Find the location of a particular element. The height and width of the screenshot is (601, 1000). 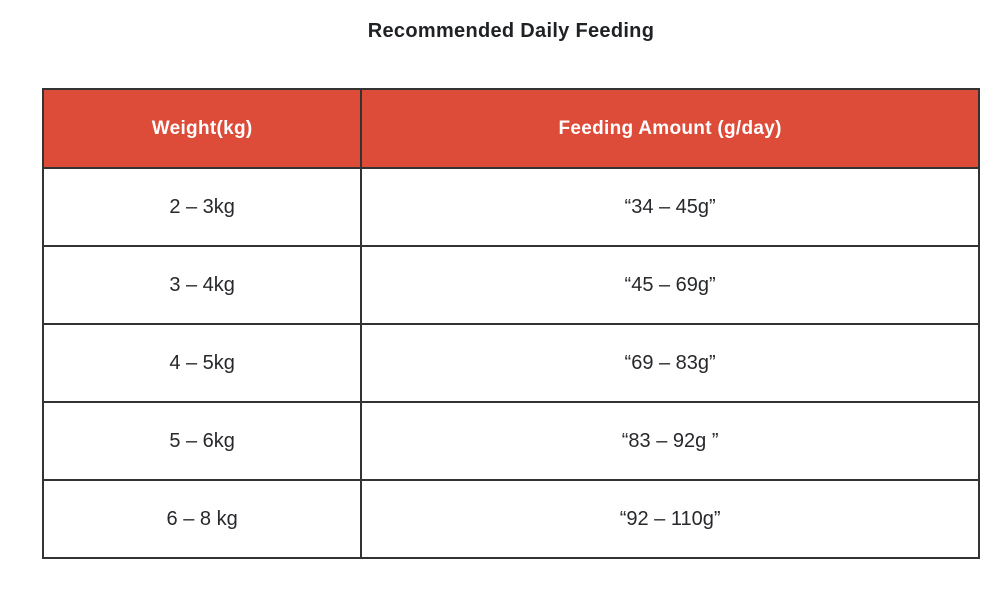

column-header-weight: Weight(kg) is located at coordinates (202, 128).